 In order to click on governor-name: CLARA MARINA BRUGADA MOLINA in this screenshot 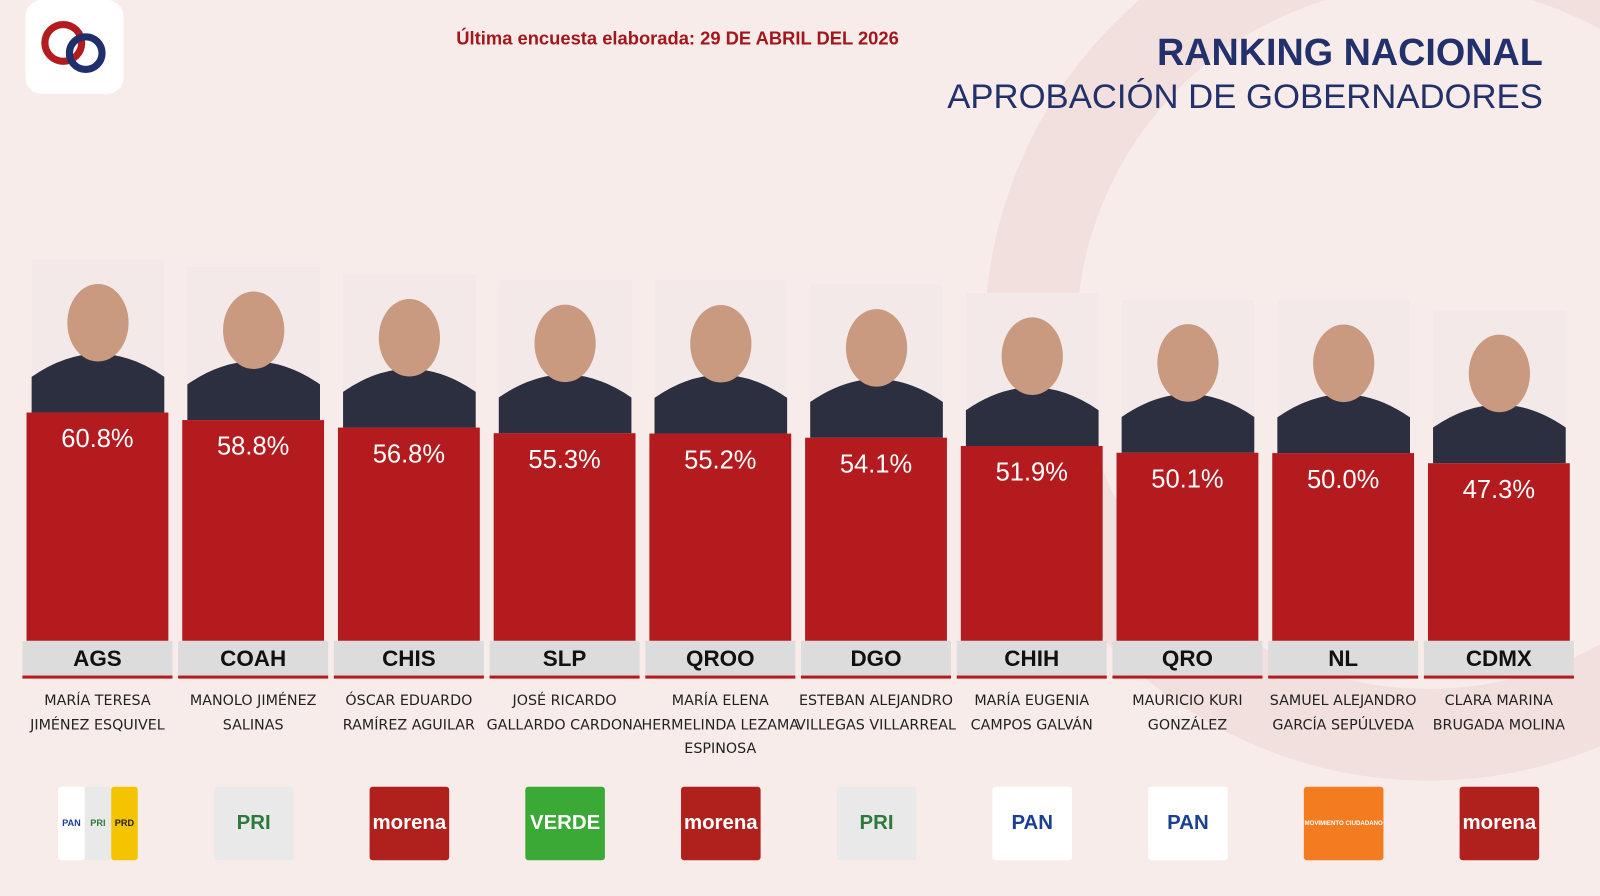, I will do `click(1499, 713)`.